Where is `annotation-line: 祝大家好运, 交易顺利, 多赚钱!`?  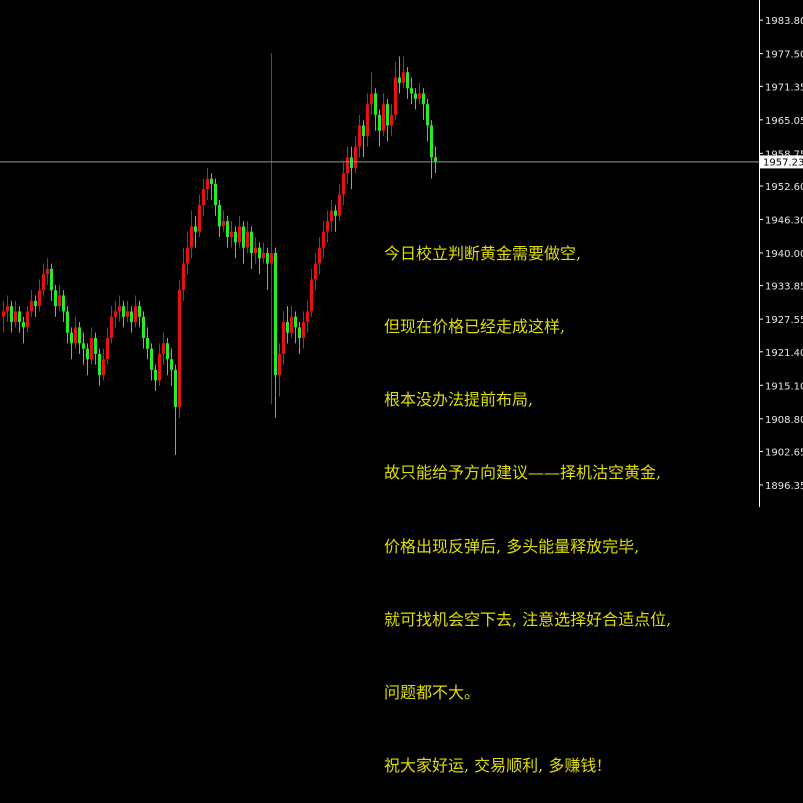 annotation-line: 祝大家好运, 交易顺利, 多赚钱! is located at coordinates (493, 766).